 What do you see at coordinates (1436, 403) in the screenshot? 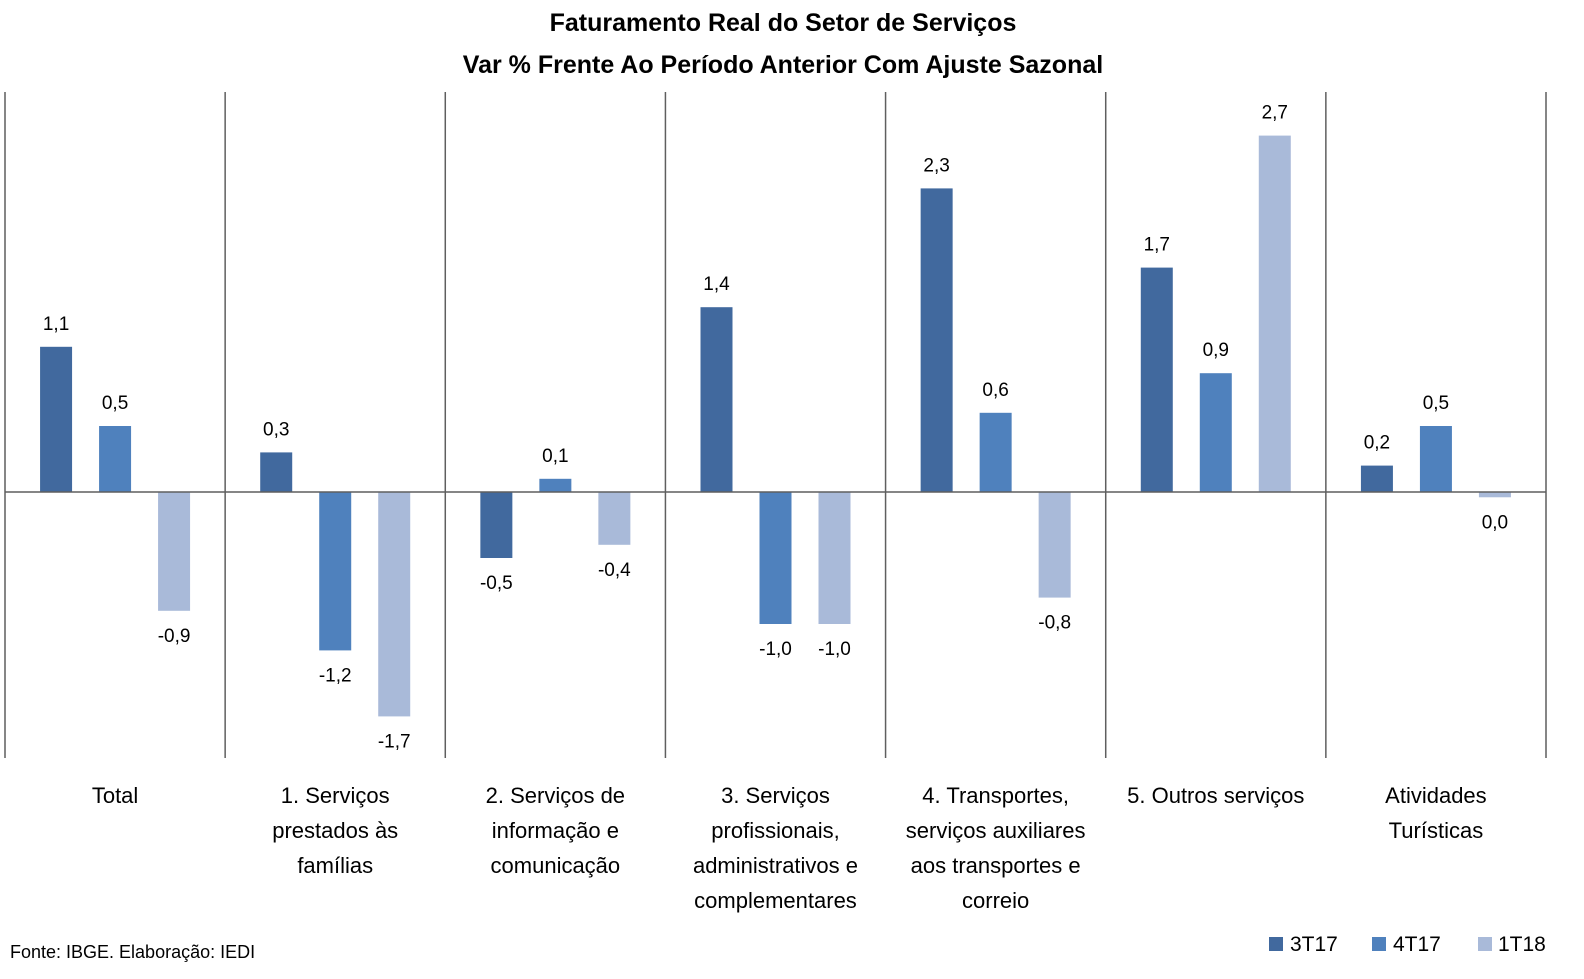
I see `data-label-4t17-6: 0,5` at bounding box center [1436, 403].